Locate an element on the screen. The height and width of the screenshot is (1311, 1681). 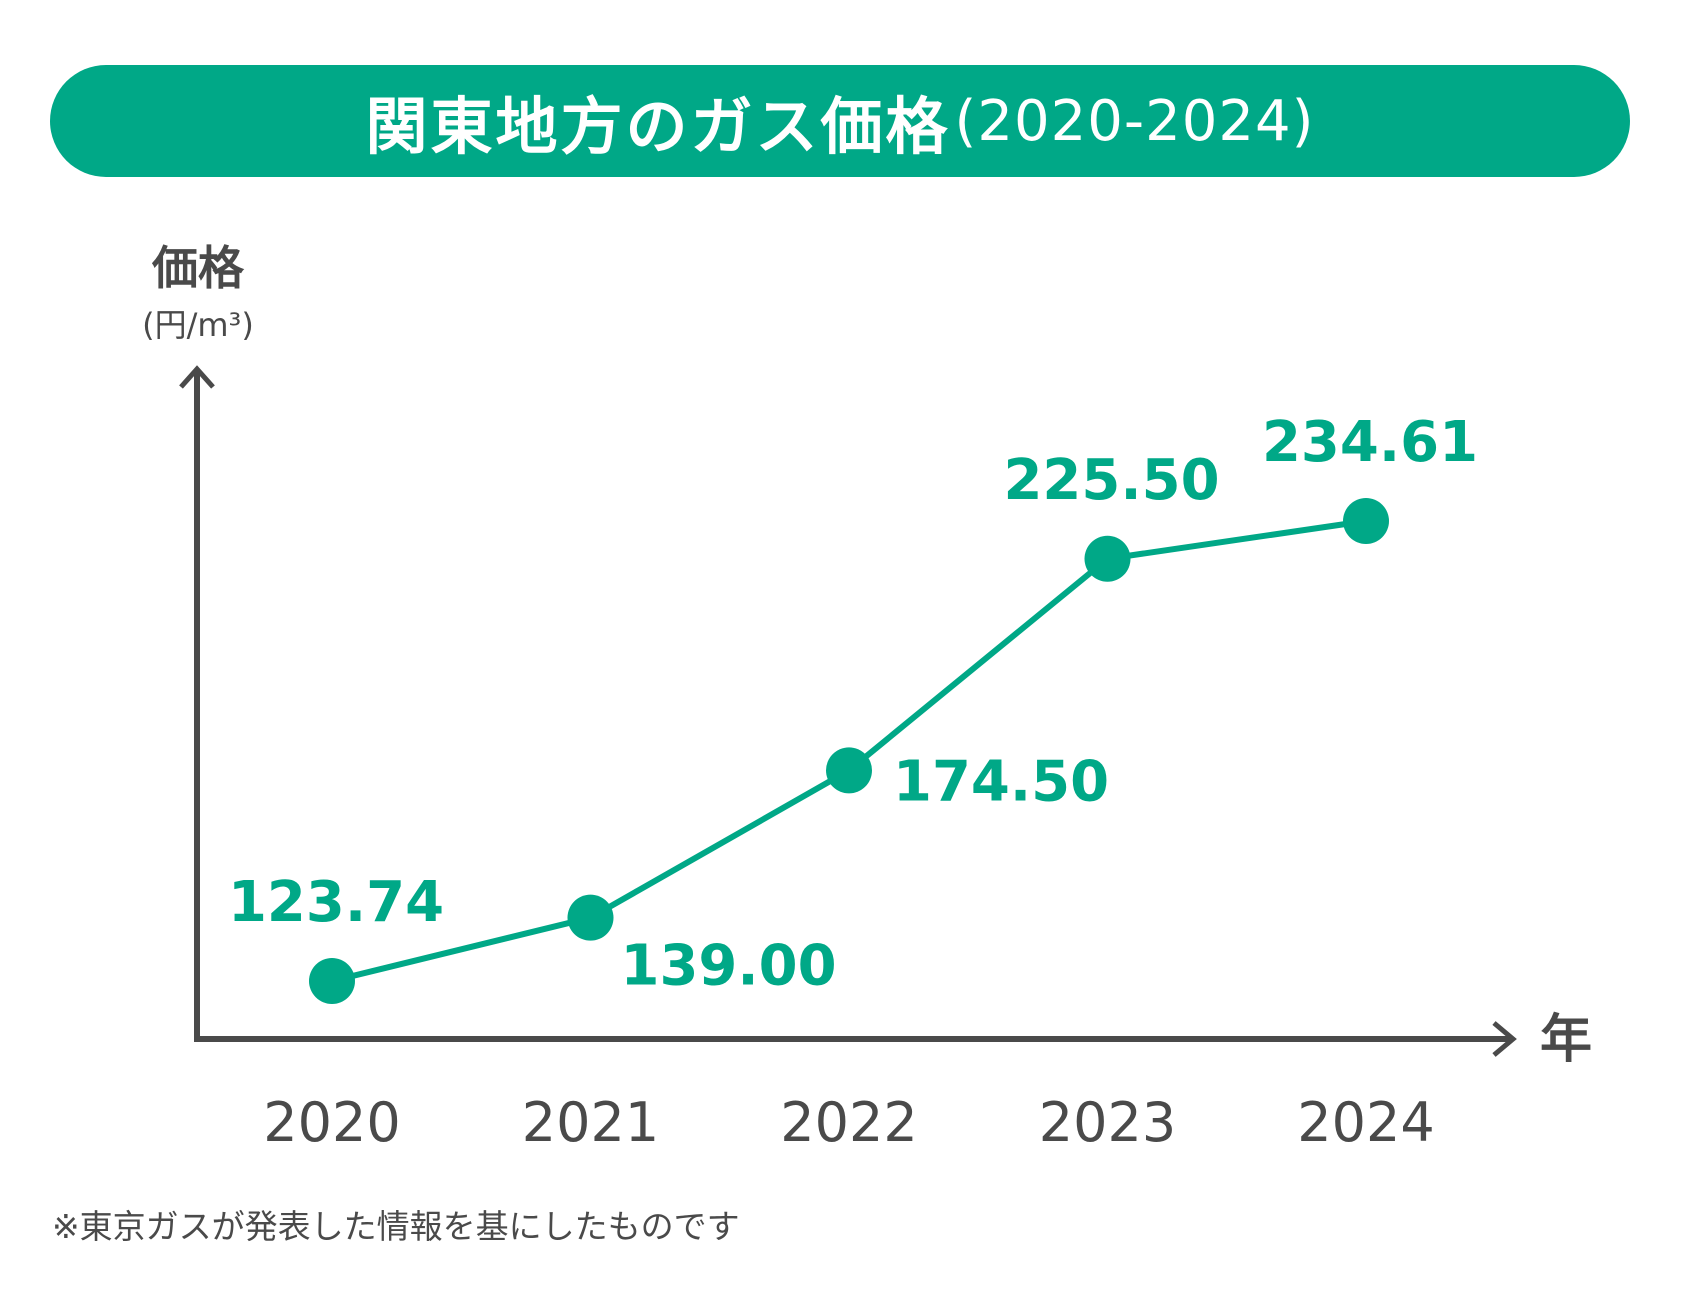
x-tick-label: 2024 is located at coordinates (1365, 1122).